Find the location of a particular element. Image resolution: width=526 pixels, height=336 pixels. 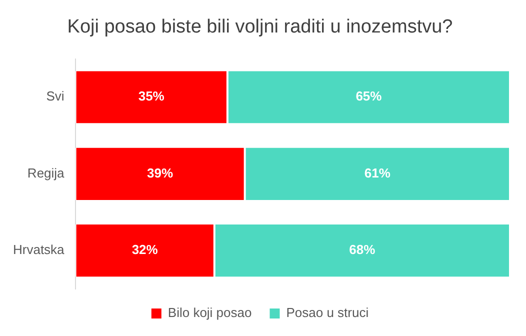

y-tick-label: Svi is located at coordinates (55, 96).